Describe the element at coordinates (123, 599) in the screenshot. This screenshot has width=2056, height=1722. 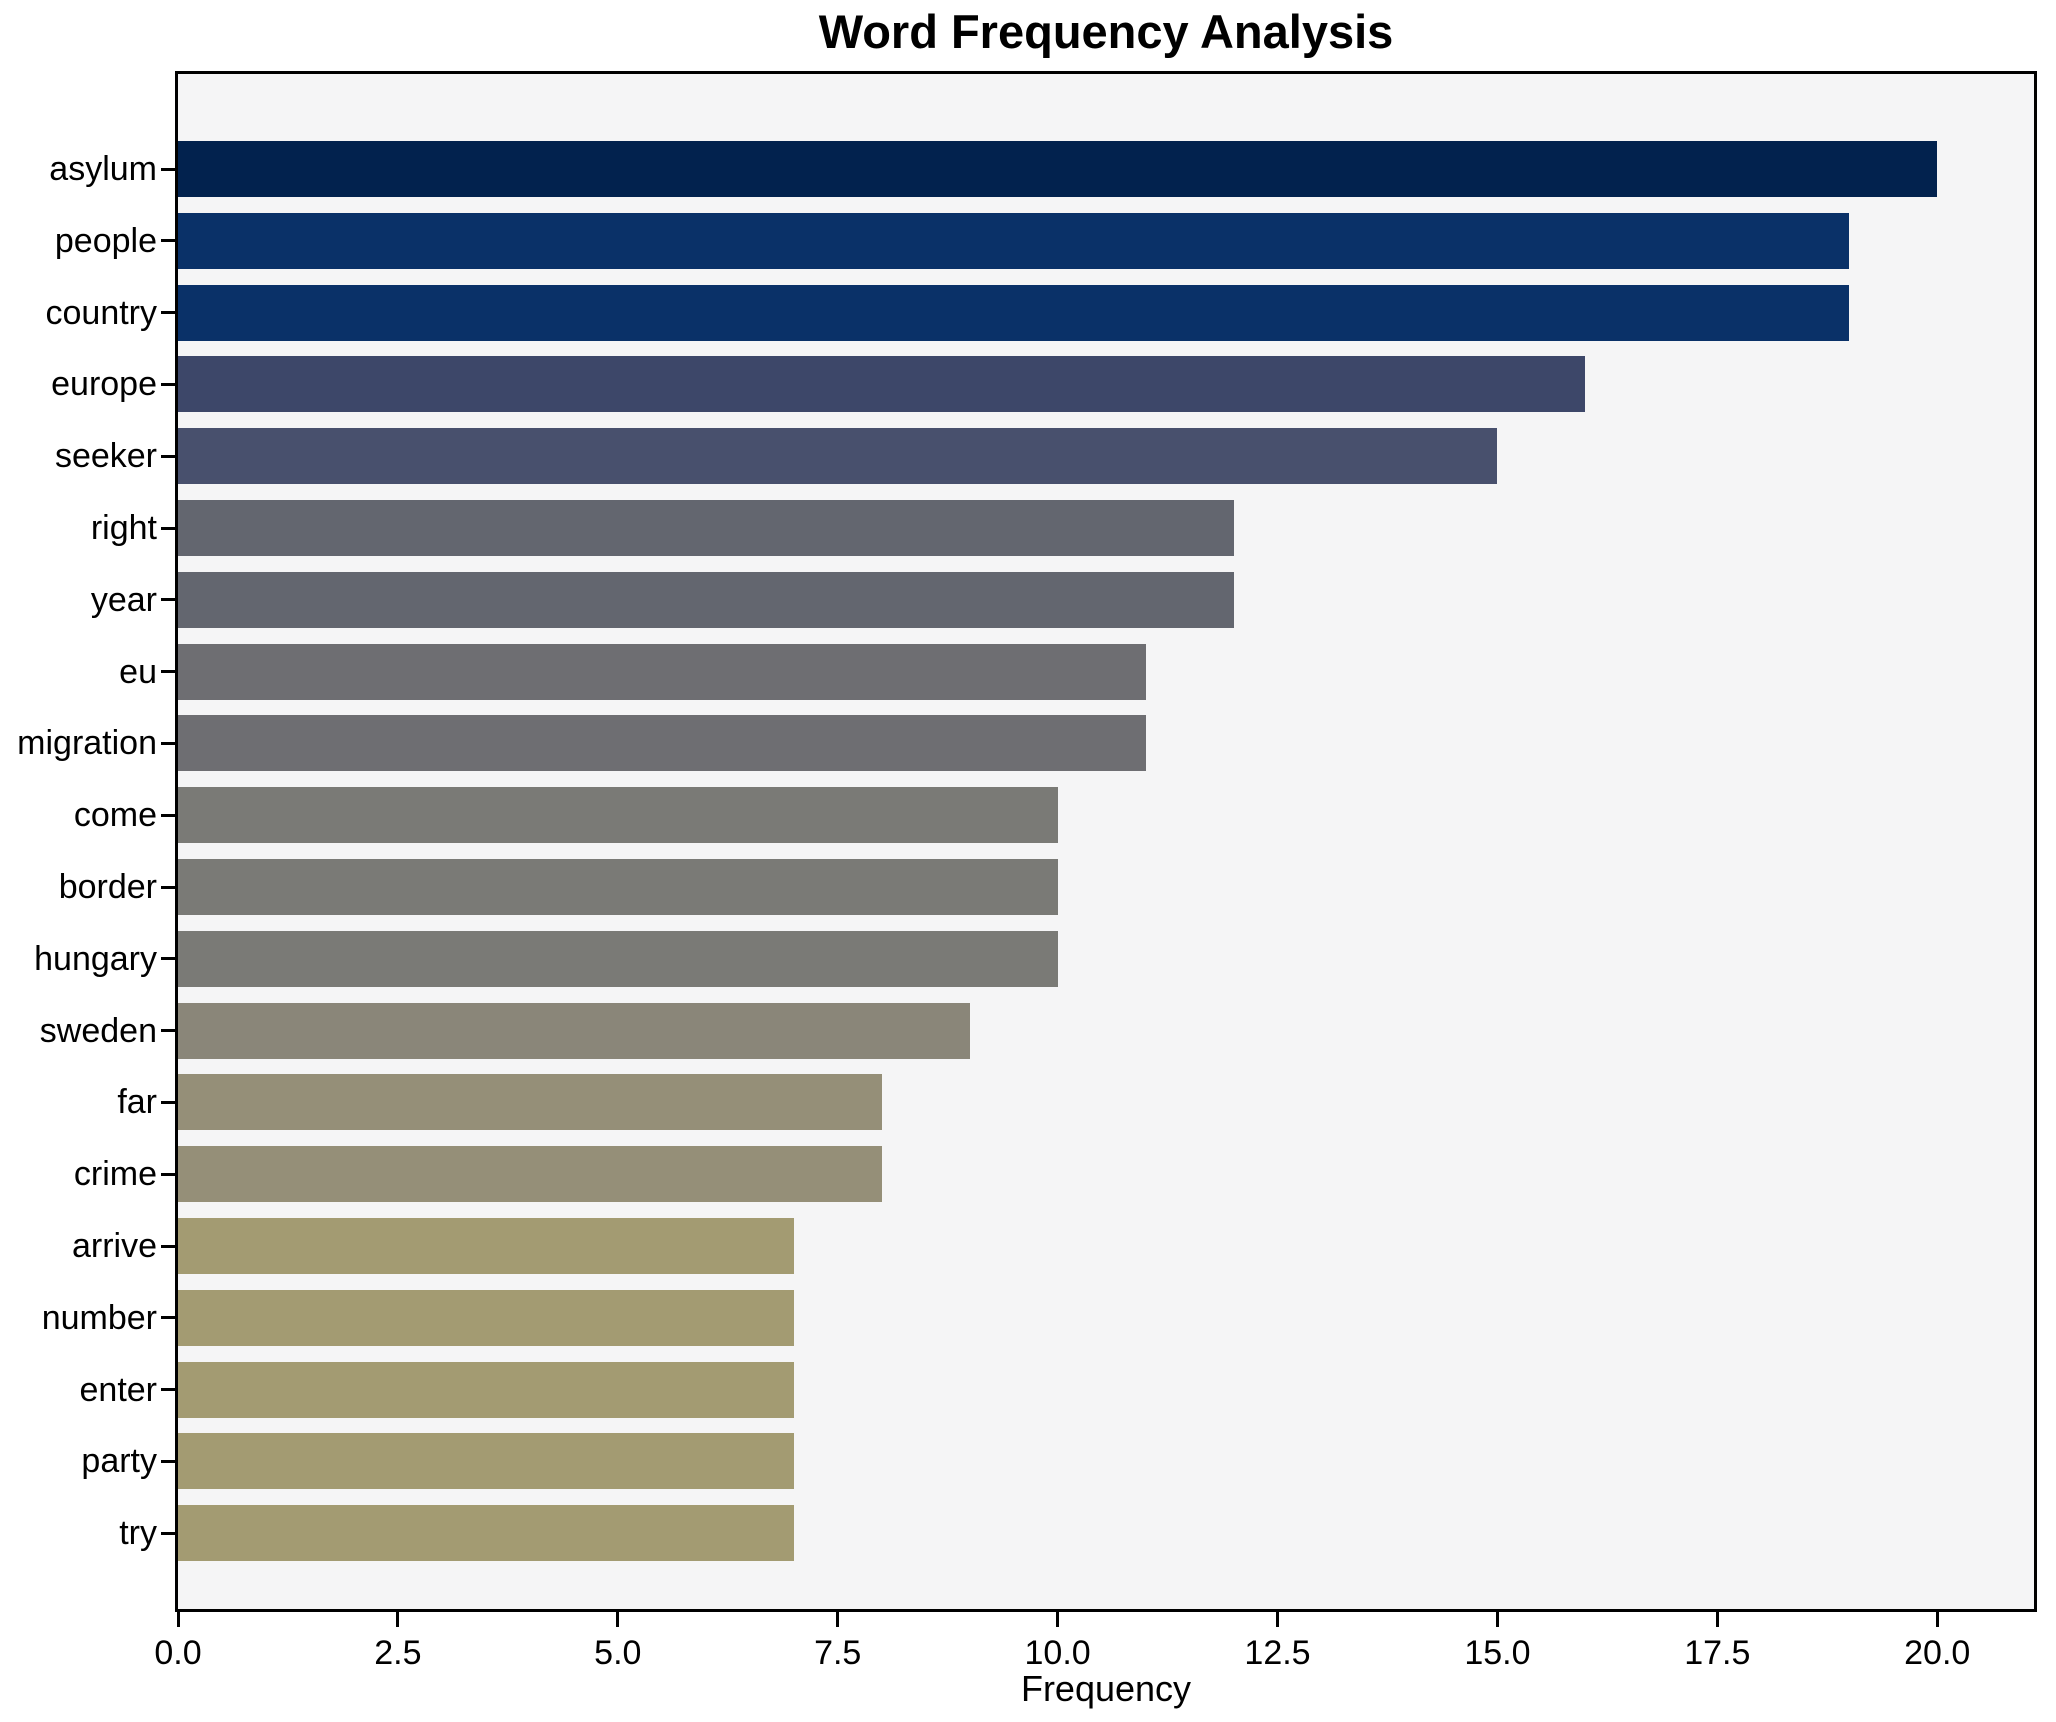
I see `y-axis-label-year: year` at that location.